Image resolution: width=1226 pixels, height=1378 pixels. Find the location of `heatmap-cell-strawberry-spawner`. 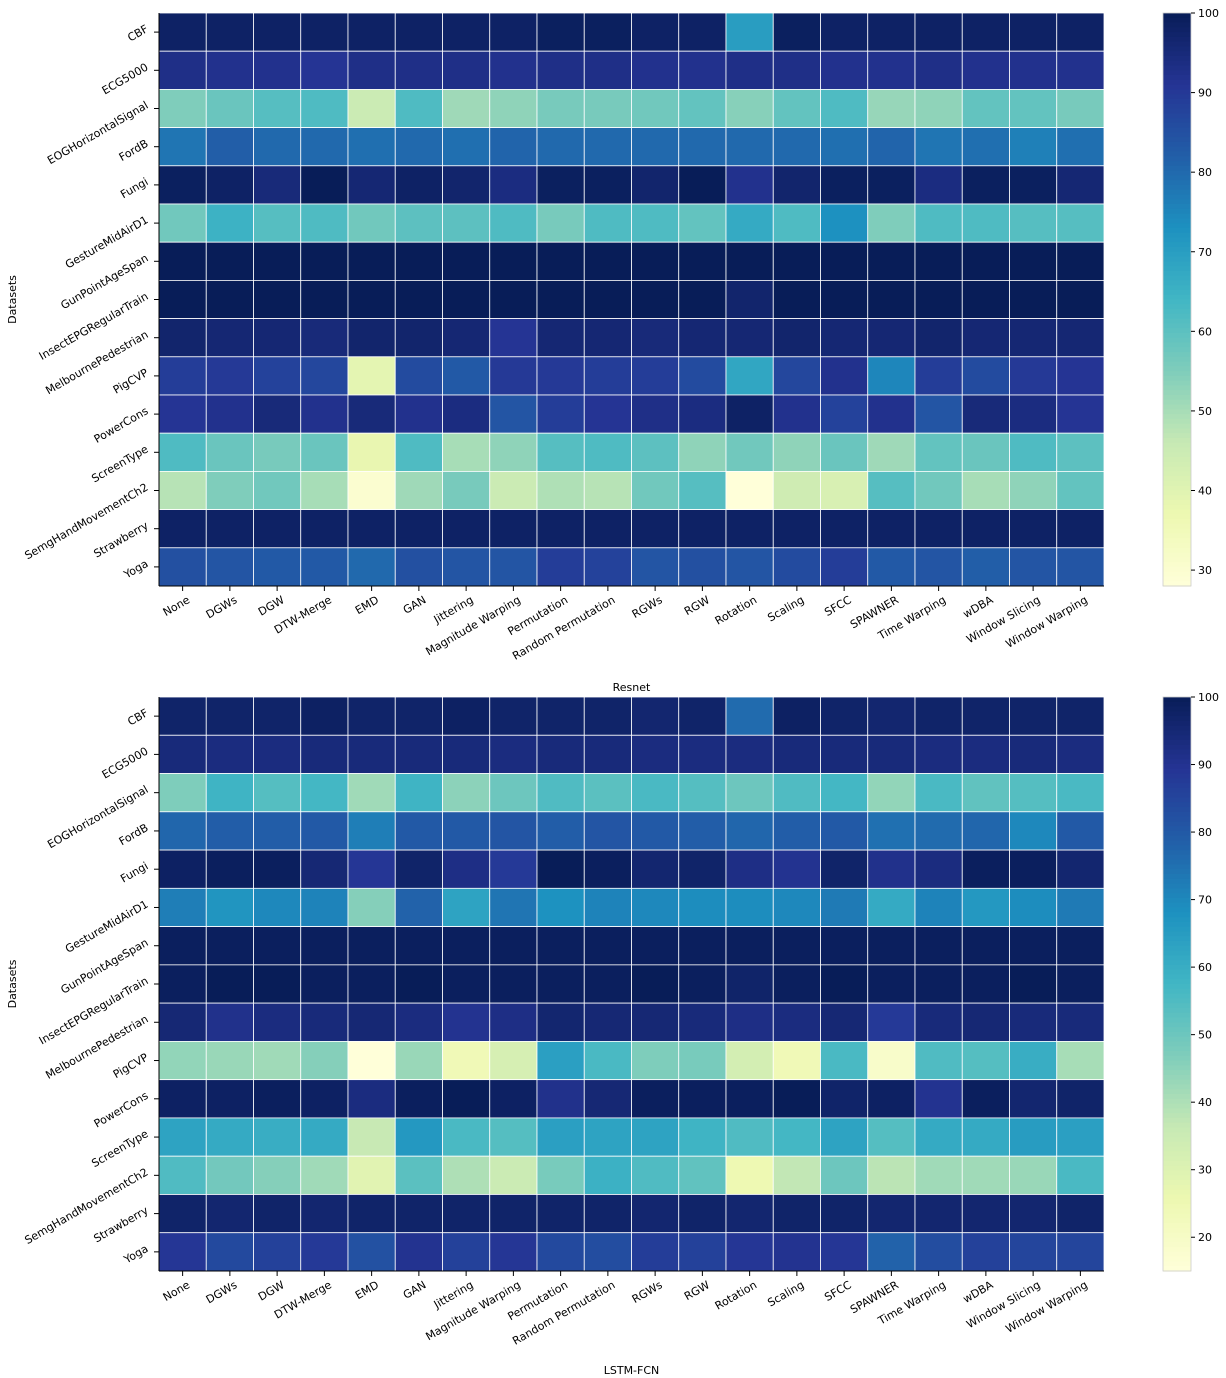

heatmap-cell-strawberry-spawner is located at coordinates (891, 1214).